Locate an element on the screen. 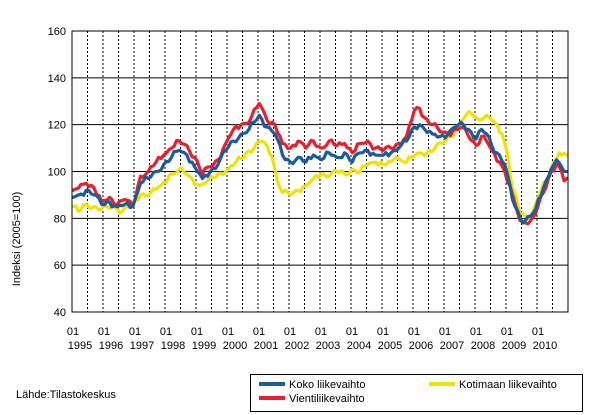 This screenshot has width=592, height=415. x-tick-year-label: 1999 is located at coordinates (204, 346).